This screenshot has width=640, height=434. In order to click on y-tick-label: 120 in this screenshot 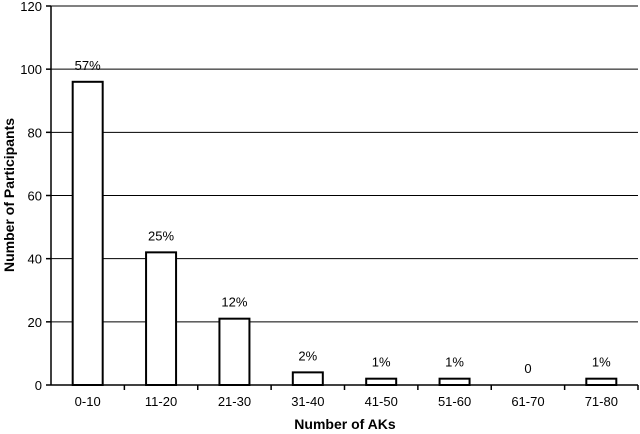, I will do `click(31, 7)`.